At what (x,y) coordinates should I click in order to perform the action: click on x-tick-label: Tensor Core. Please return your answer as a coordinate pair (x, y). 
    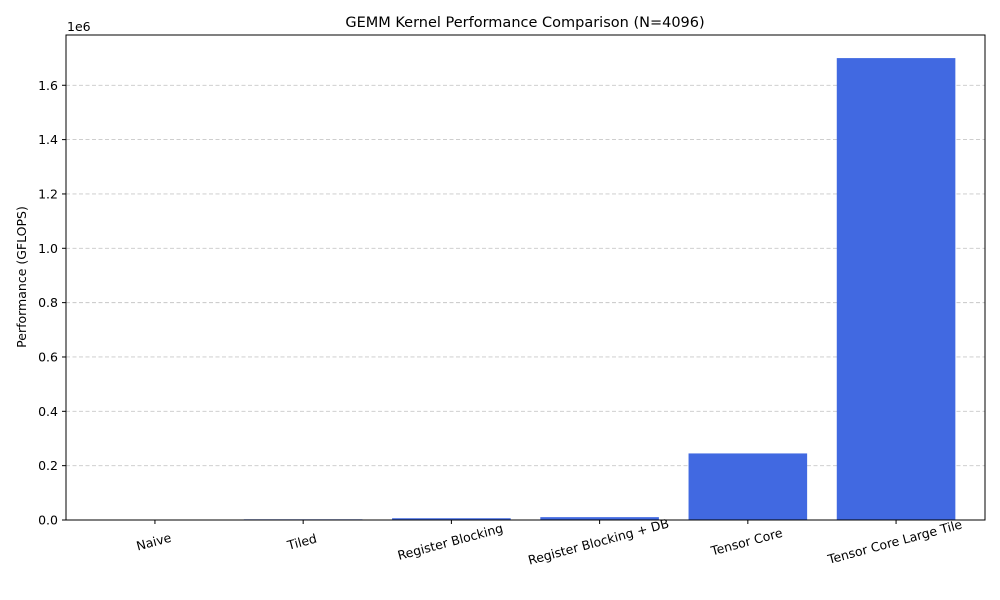
    Looking at the image, I should click on (746, 542).